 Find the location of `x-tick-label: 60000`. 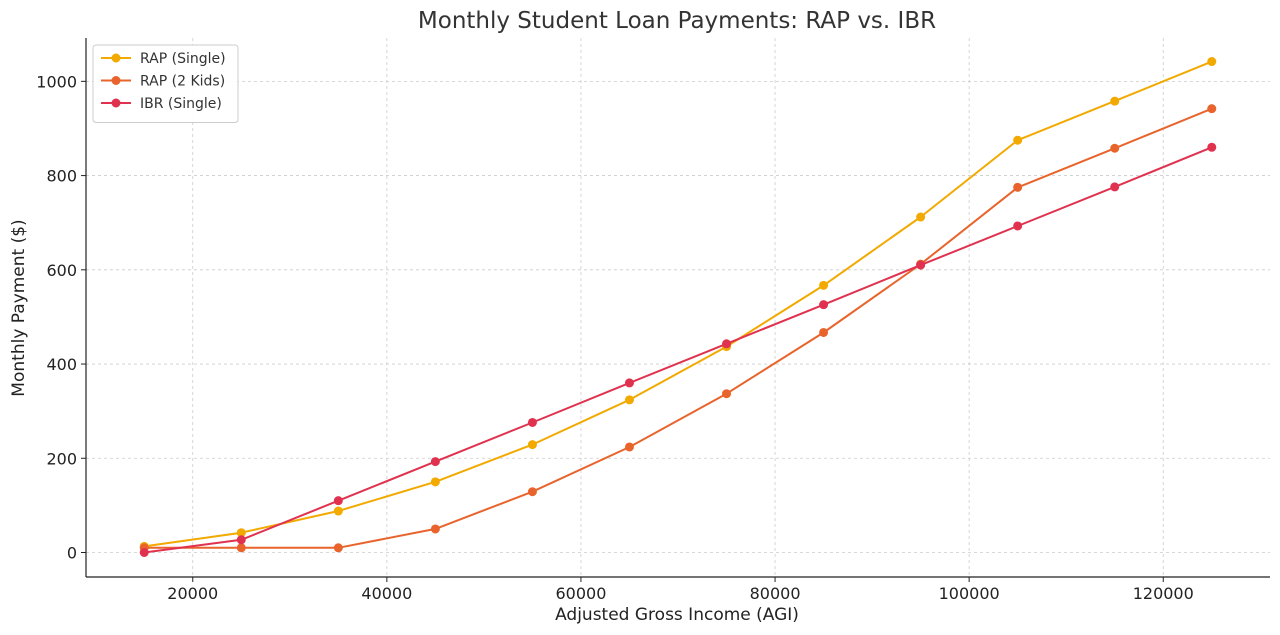

x-tick-label: 60000 is located at coordinates (580, 593).